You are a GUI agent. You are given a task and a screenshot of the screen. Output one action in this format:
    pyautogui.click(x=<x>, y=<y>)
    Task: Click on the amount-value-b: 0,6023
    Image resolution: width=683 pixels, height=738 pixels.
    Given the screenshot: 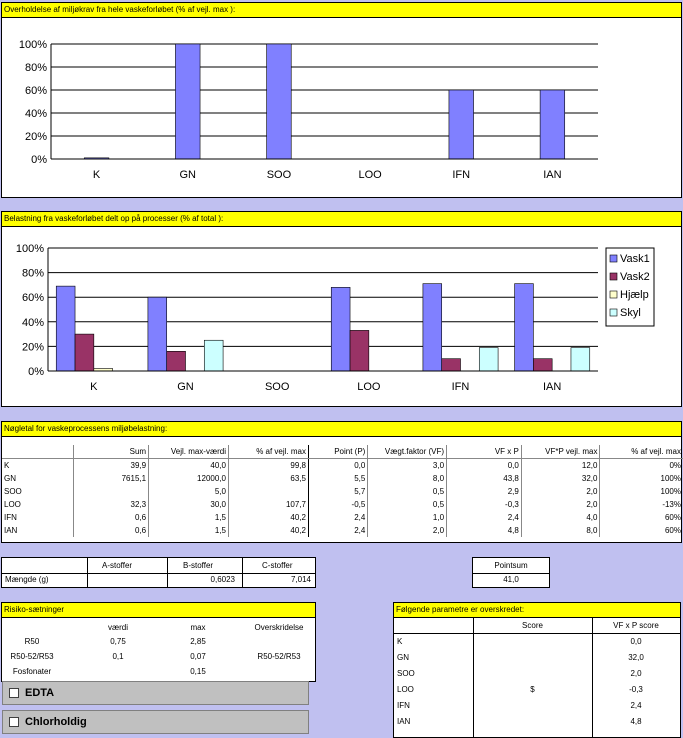 What is the action you would take?
    pyautogui.click(x=222, y=579)
    